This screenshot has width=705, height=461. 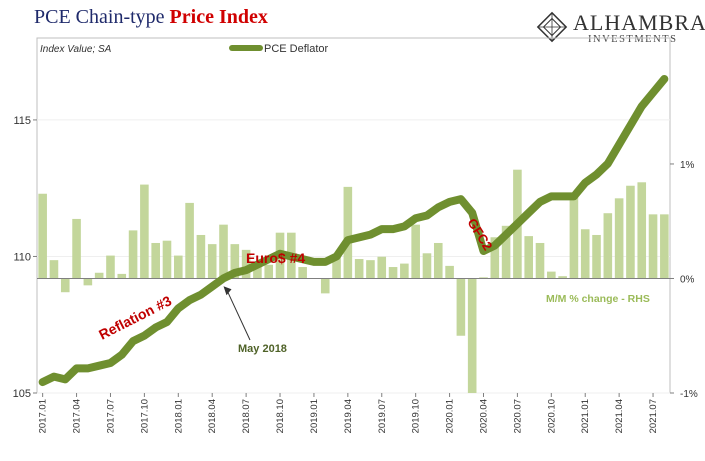 I want to click on x-axis-tick-label: 2018.10, so click(x=280, y=416).